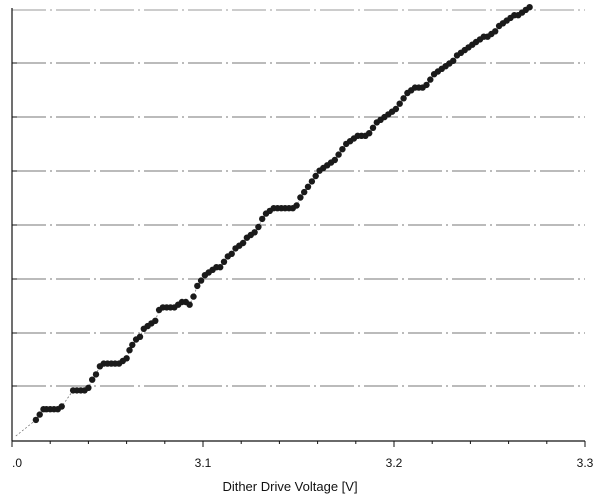 The image size is (596, 497). Describe the element at coordinates (17, 463) in the screenshot. I see `x-tick-label: .0` at that location.